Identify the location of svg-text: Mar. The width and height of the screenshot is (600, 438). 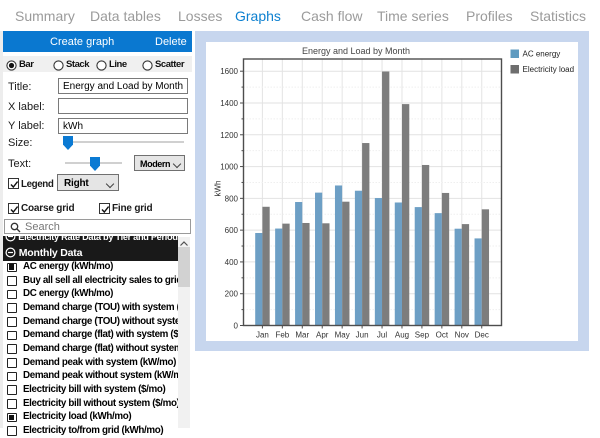
(302, 335).